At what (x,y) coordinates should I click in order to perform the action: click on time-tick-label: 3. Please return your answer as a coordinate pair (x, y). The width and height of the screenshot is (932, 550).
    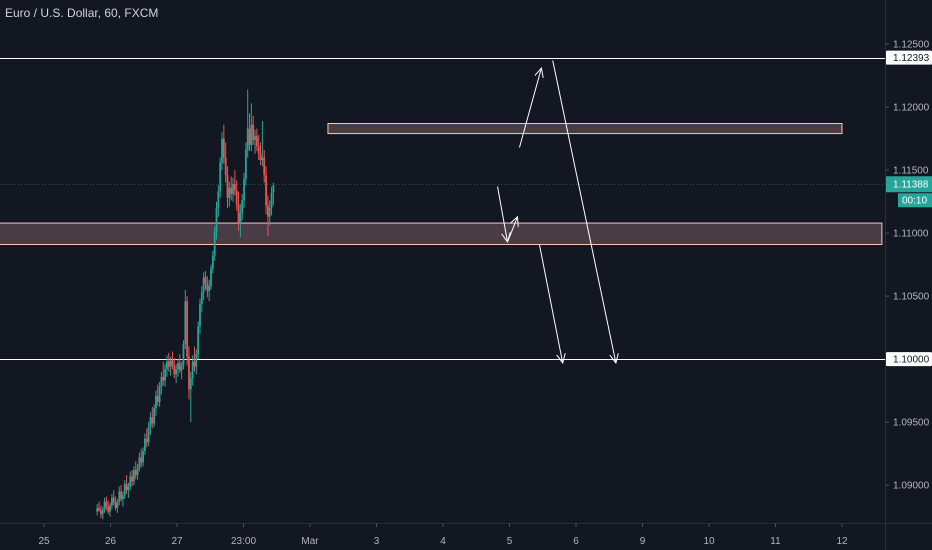
    Looking at the image, I should click on (377, 541).